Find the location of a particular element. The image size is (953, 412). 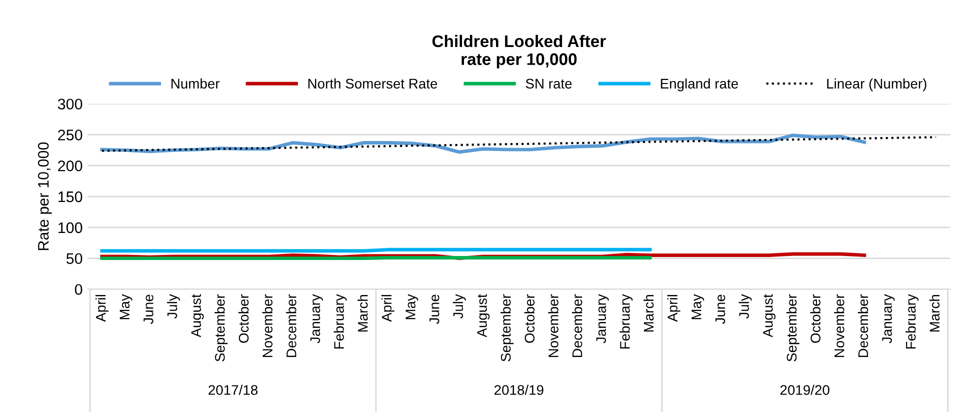

y-tick-label: 250 is located at coordinates (70, 135).